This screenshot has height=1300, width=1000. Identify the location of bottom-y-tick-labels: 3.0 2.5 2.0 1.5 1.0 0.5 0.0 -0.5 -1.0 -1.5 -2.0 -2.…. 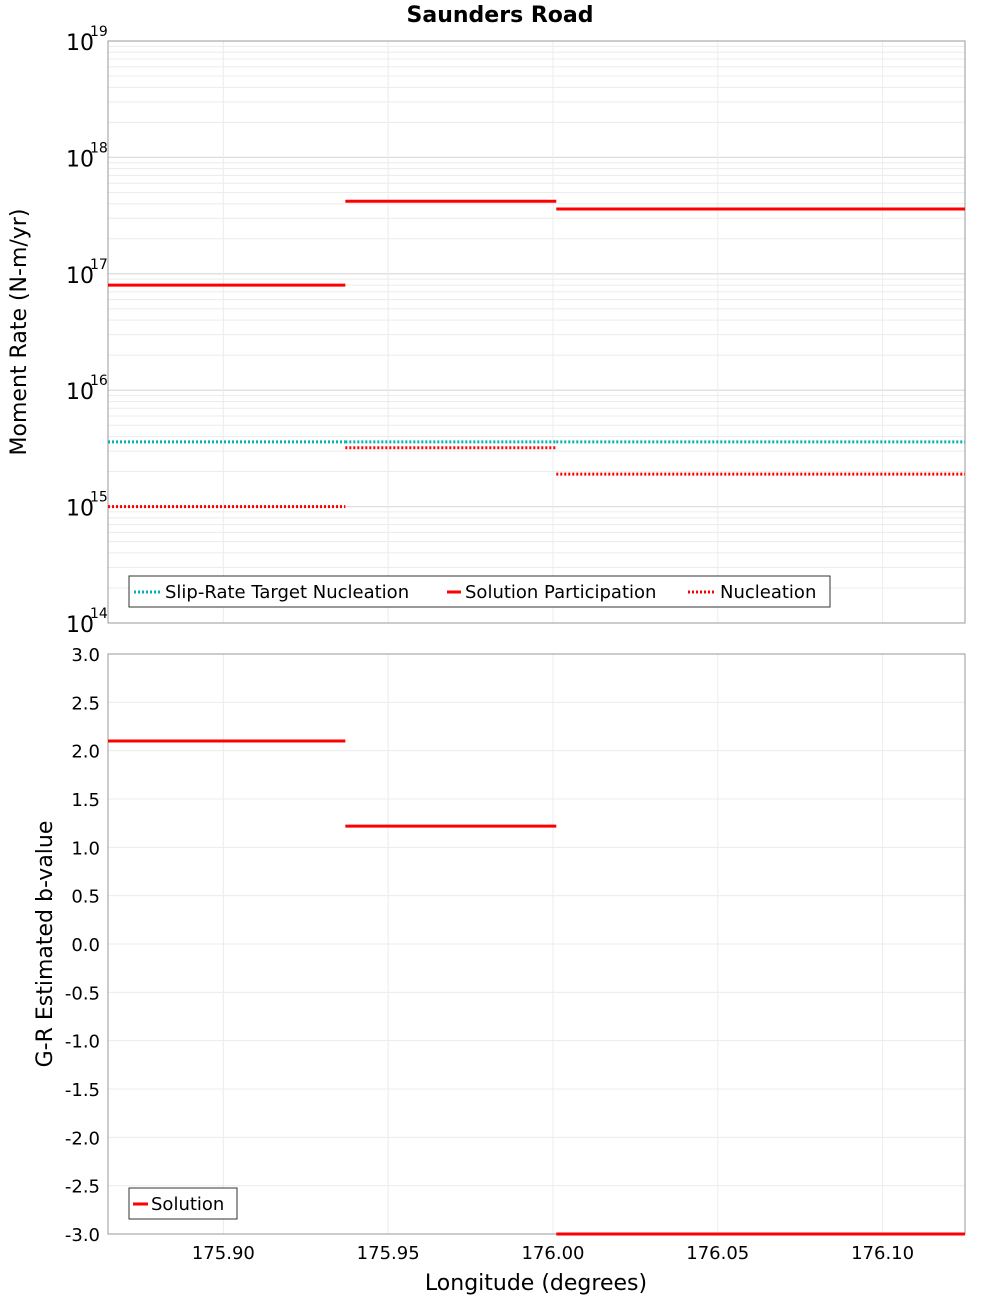
(82, 945).